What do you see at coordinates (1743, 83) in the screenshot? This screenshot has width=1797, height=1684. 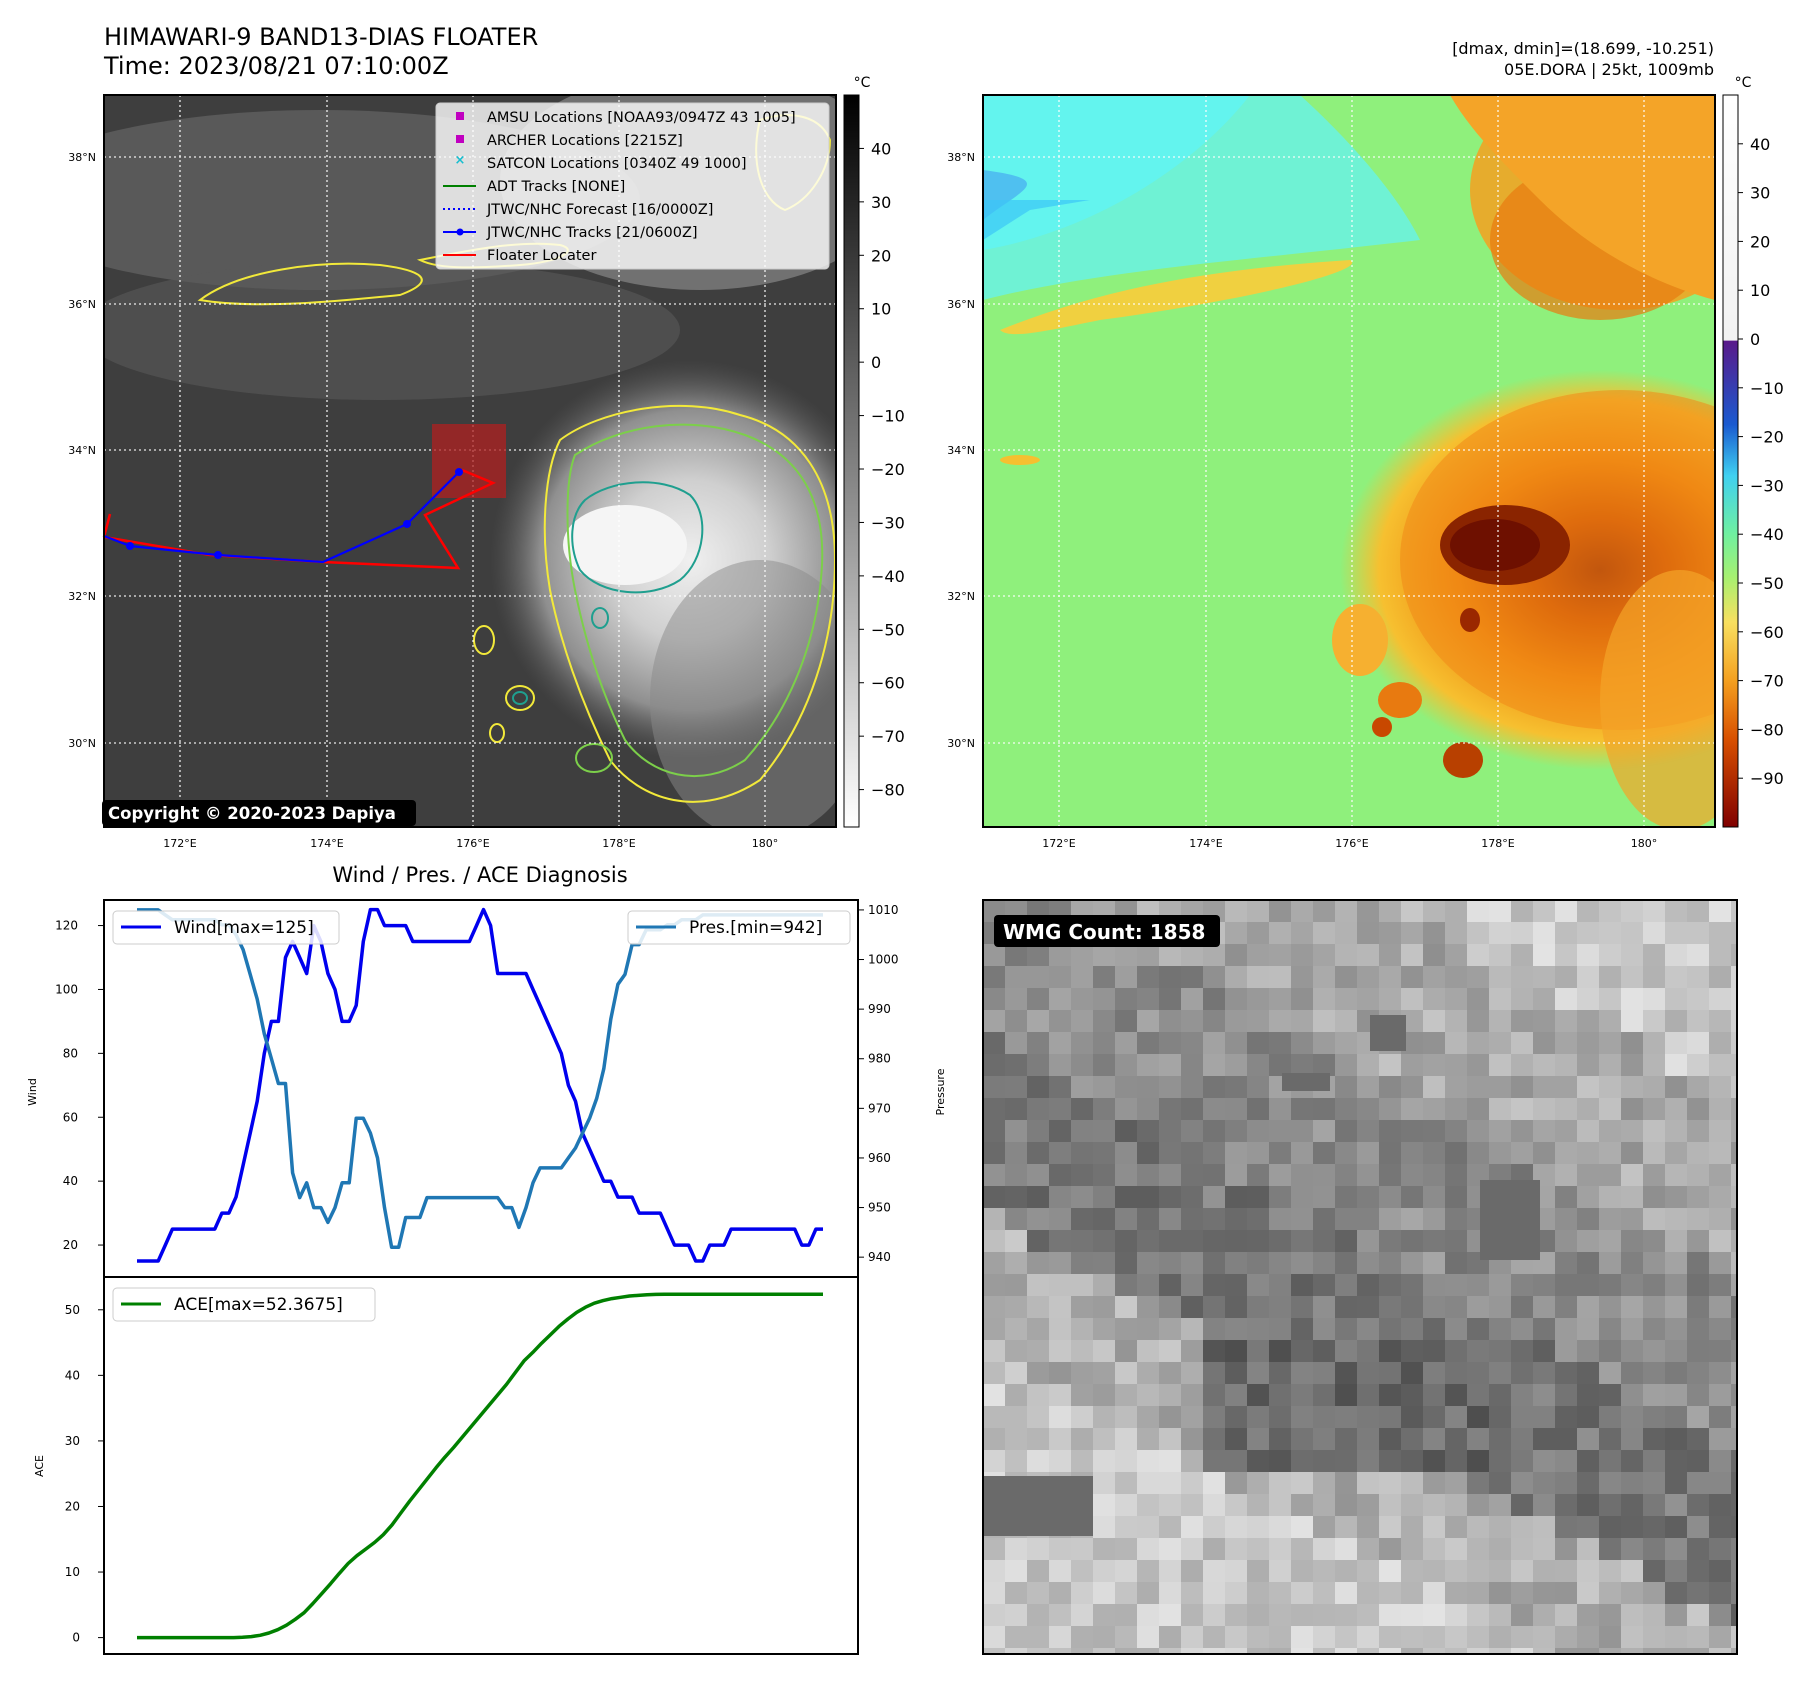 I see `color-colorbar-unit: °C` at bounding box center [1743, 83].